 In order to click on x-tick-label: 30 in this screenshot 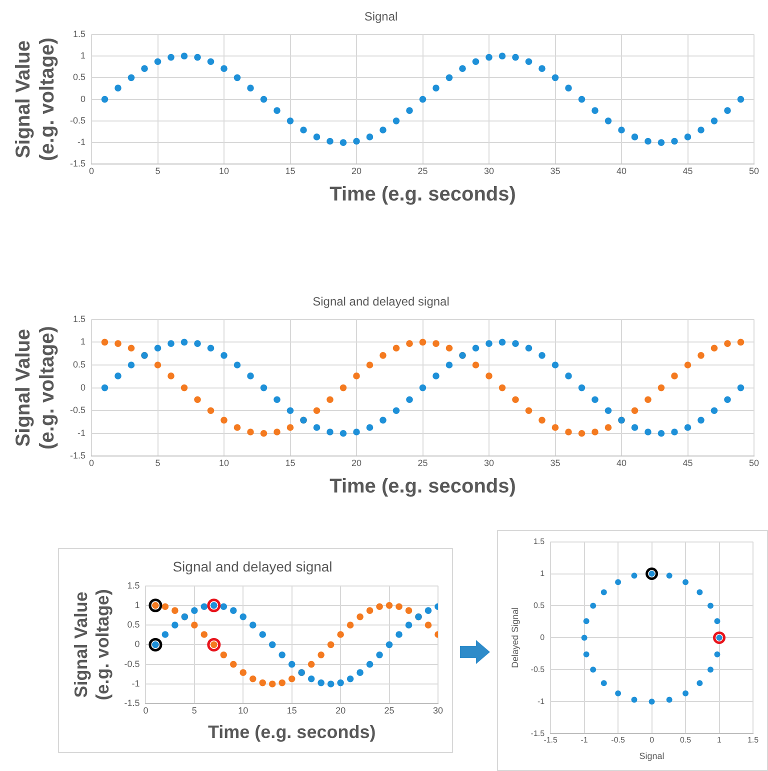, I will do `click(438, 710)`.